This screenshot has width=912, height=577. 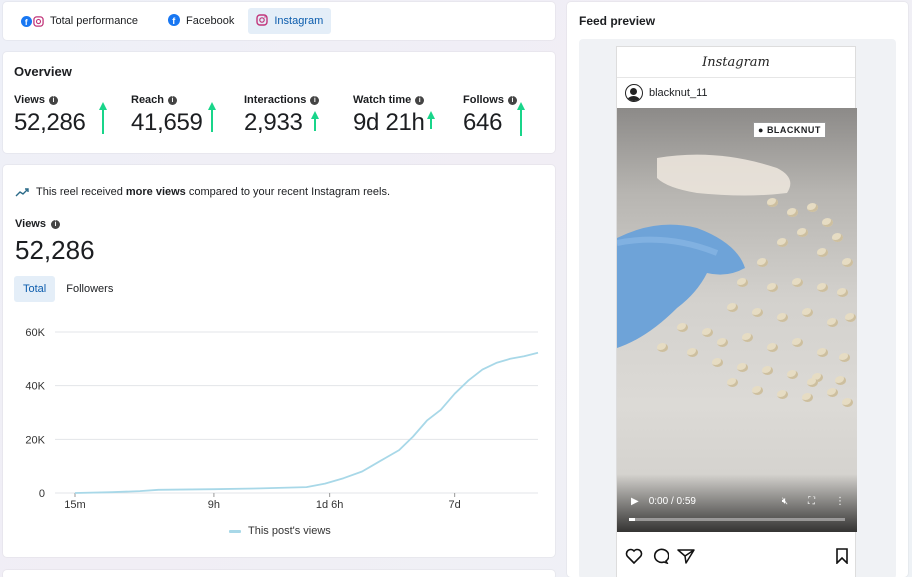 What do you see at coordinates (148, 100) in the screenshot?
I see `metric-label: Reach` at bounding box center [148, 100].